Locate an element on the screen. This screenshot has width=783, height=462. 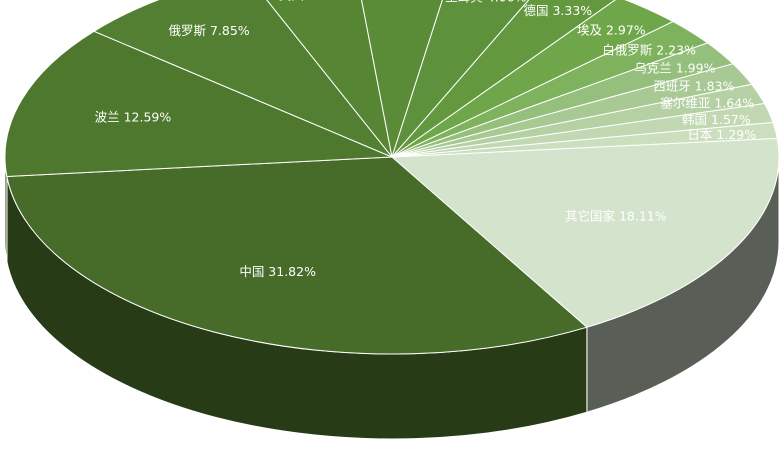
slice-label-7: 德国 3.33% is located at coordinates (557, 10).